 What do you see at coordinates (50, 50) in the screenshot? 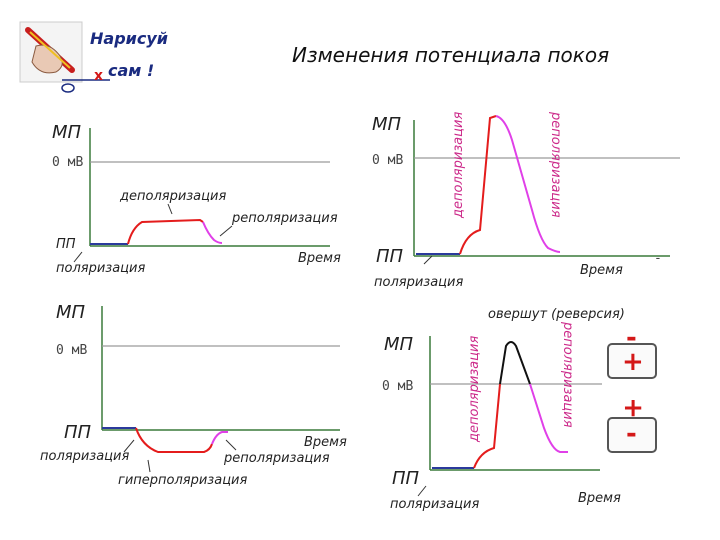
I see `pencil-hand-icon` at bounding box center [50, 50].